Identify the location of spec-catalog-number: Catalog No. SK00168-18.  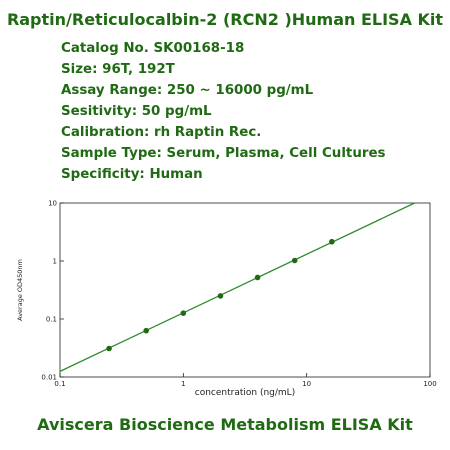
(153, 48).